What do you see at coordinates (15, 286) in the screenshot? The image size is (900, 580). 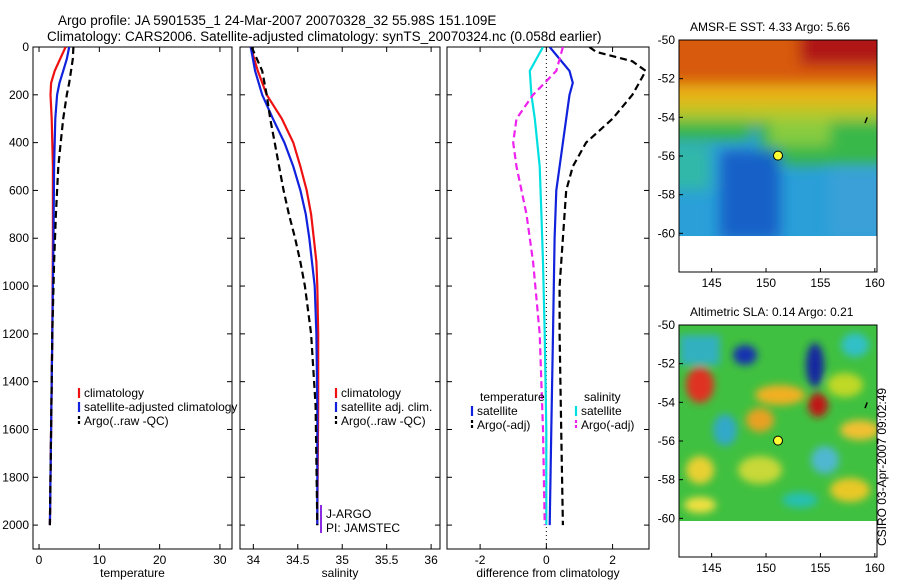 I see `temperature-ytick-label: 1000` at bounding box center [15, 286].